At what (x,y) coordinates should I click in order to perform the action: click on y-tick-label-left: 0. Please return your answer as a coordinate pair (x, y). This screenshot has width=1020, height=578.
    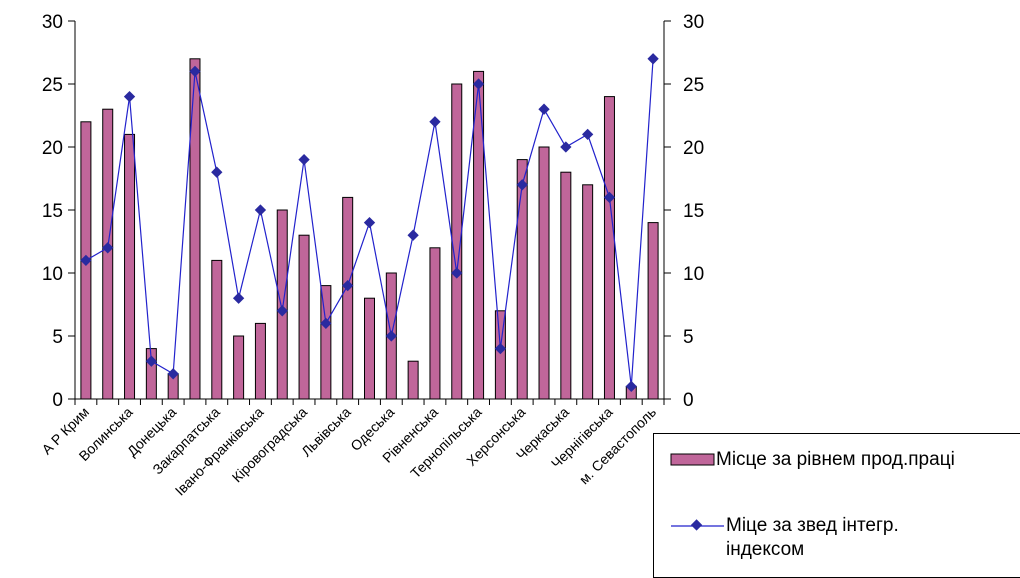
    Looking at the image, I should click on (57, 400).